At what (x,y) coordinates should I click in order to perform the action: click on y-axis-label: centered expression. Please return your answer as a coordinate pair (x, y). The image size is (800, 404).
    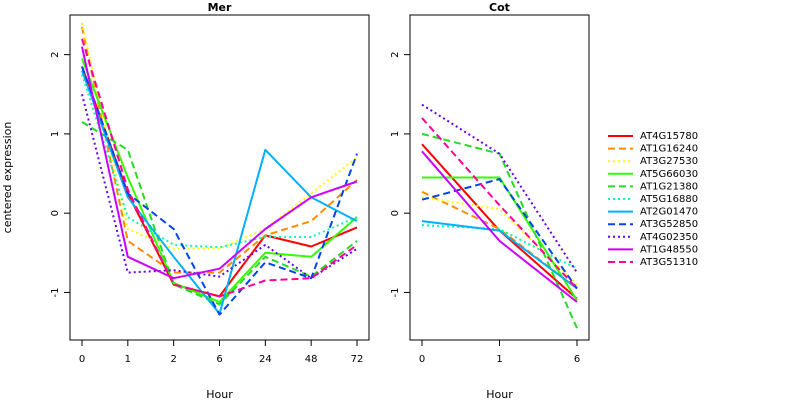
    Looking at the image, I should click on (7, 178).